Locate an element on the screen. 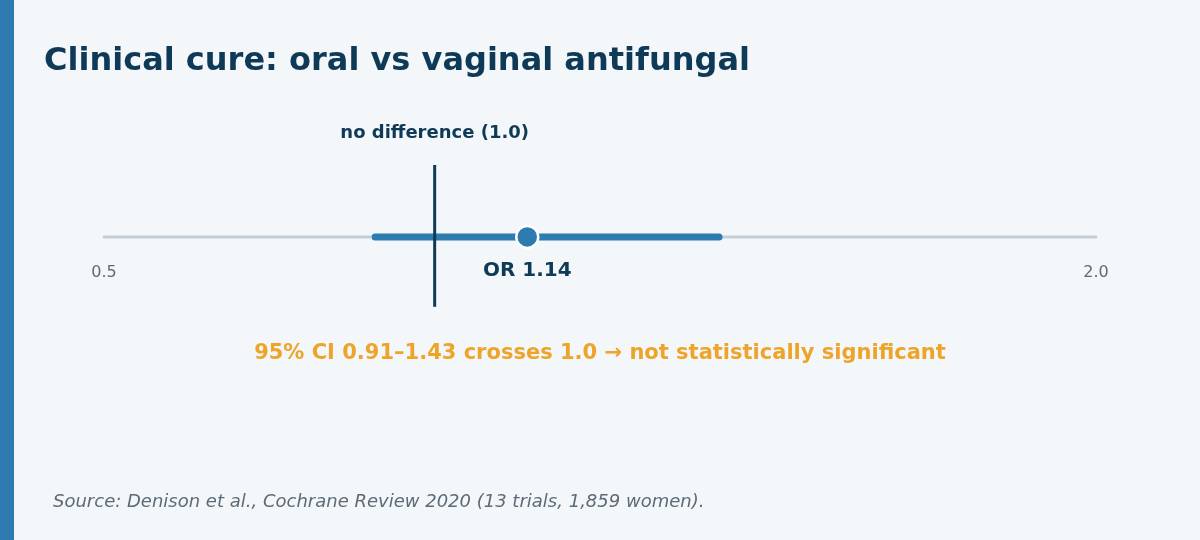  data-label: OR 1.14 is located at coordinates (527, 269).